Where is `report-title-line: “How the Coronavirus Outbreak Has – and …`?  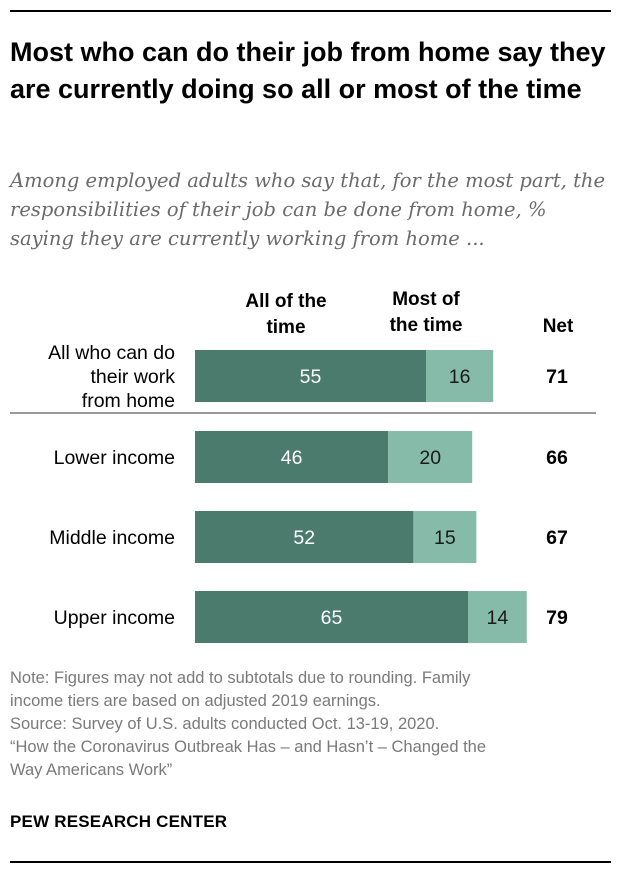 report-title-line: “How the Coronavirus Outbreak Has – and … is located at coordinates (248, 747).